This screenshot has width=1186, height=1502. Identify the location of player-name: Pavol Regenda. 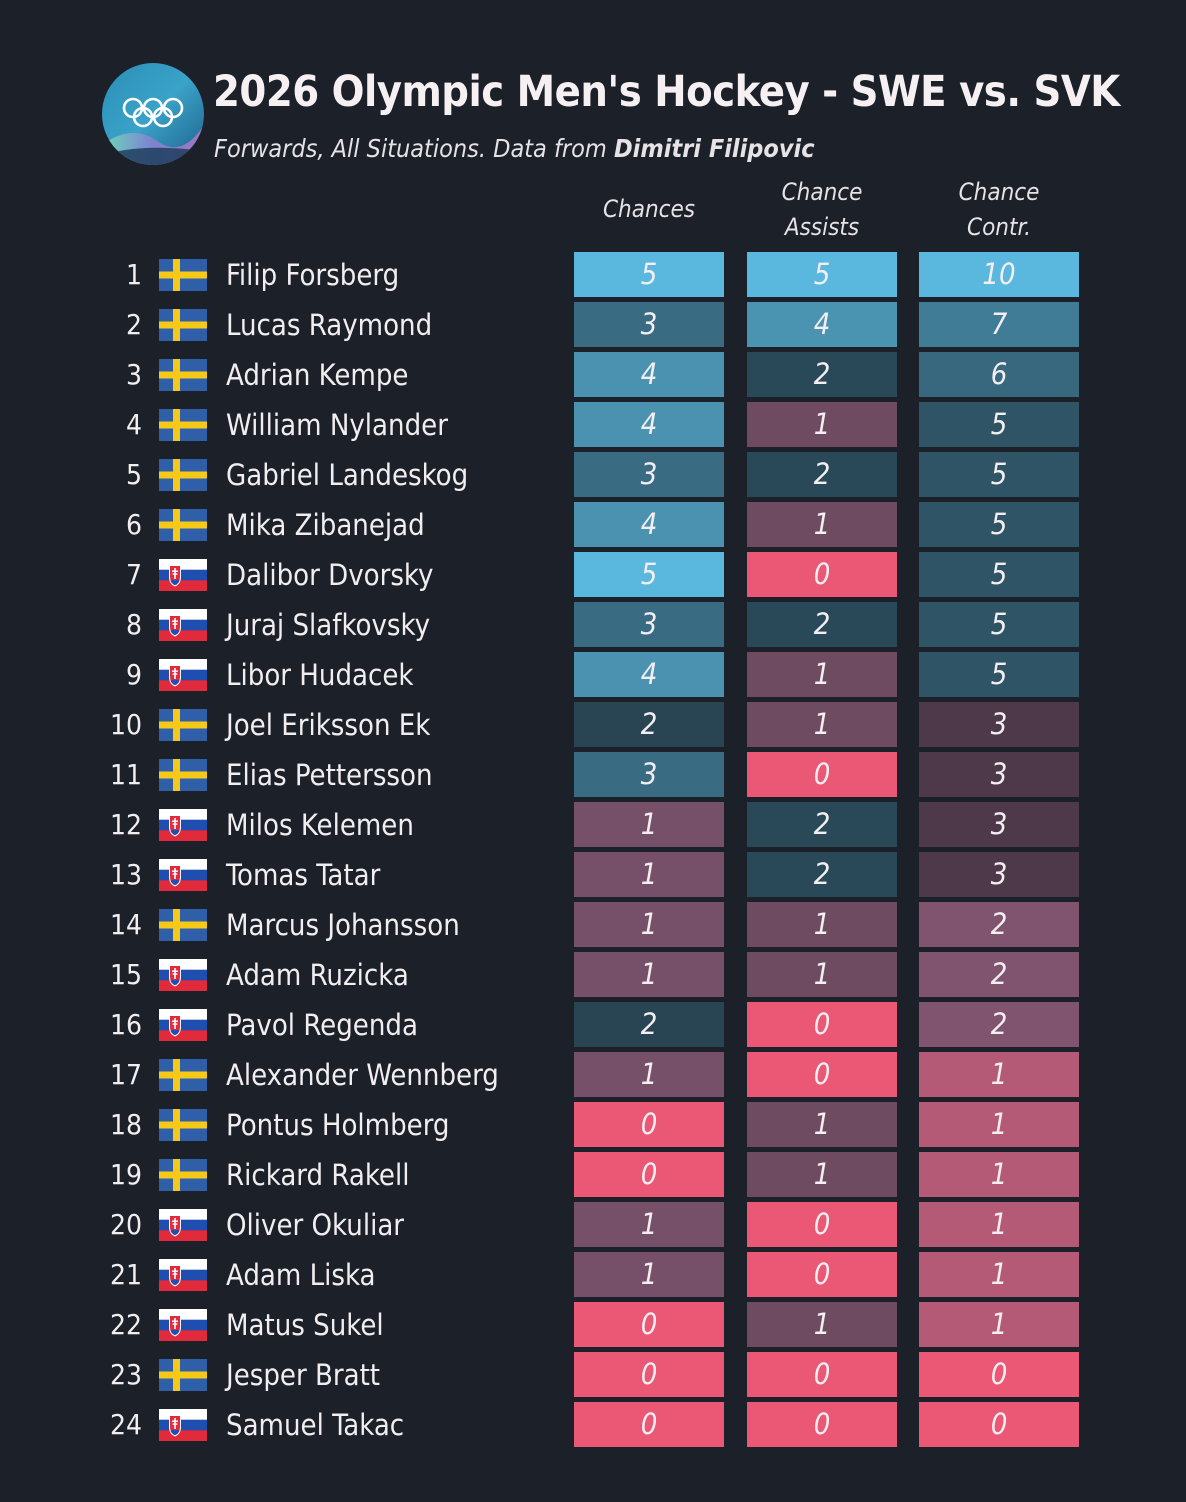
(322, 1025).